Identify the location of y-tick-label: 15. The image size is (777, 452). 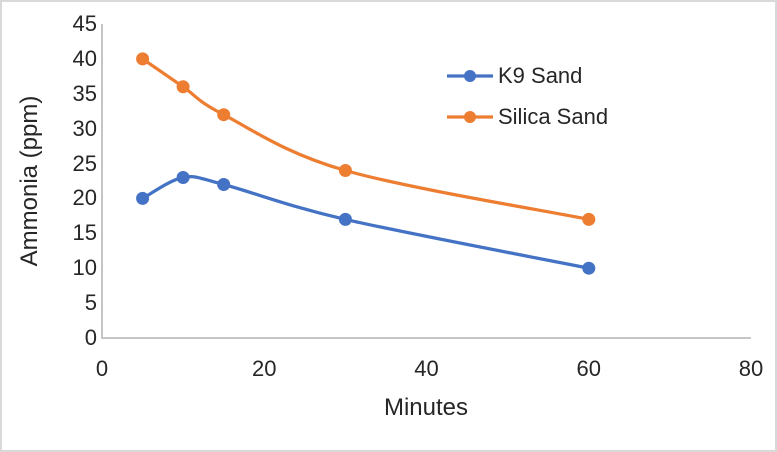
(84, 233).